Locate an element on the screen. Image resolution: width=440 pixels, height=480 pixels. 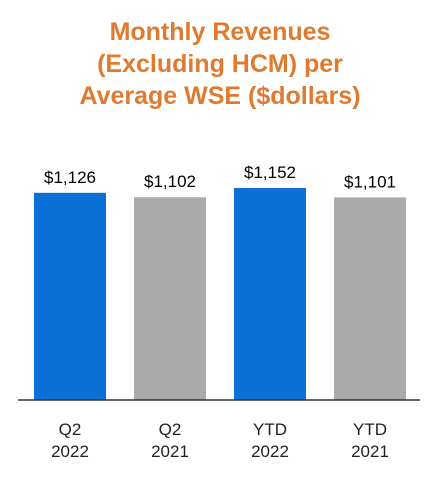
data-label-0: $1,126 is located at coordinates (70, 177).